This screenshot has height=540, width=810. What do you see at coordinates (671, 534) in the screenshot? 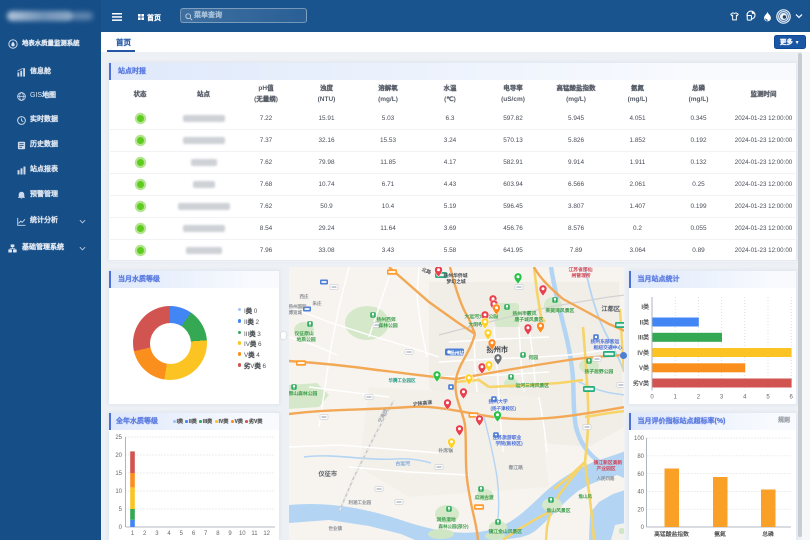
I see `svg-text: 高锰酸盐指数` at bounding box center [671, 534].